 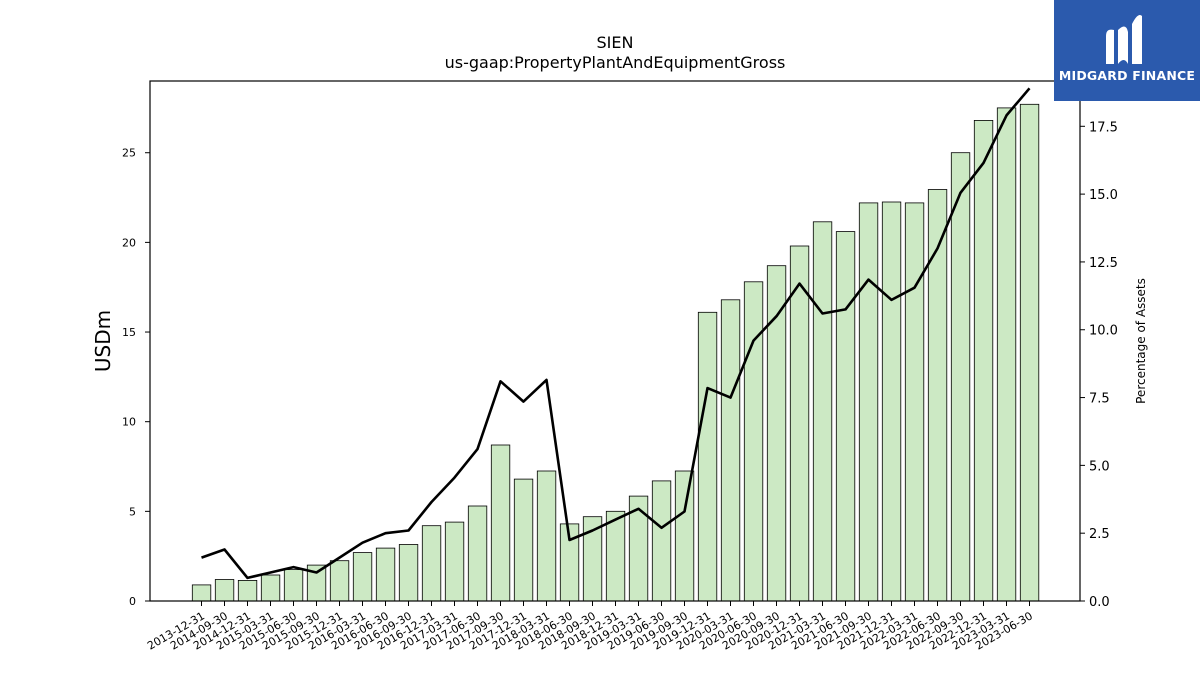 What do you see at coordinates (1099, 534) in the screenshot?
I see `y2-tick-label: 2.5` at bounding box center [1099, 534].